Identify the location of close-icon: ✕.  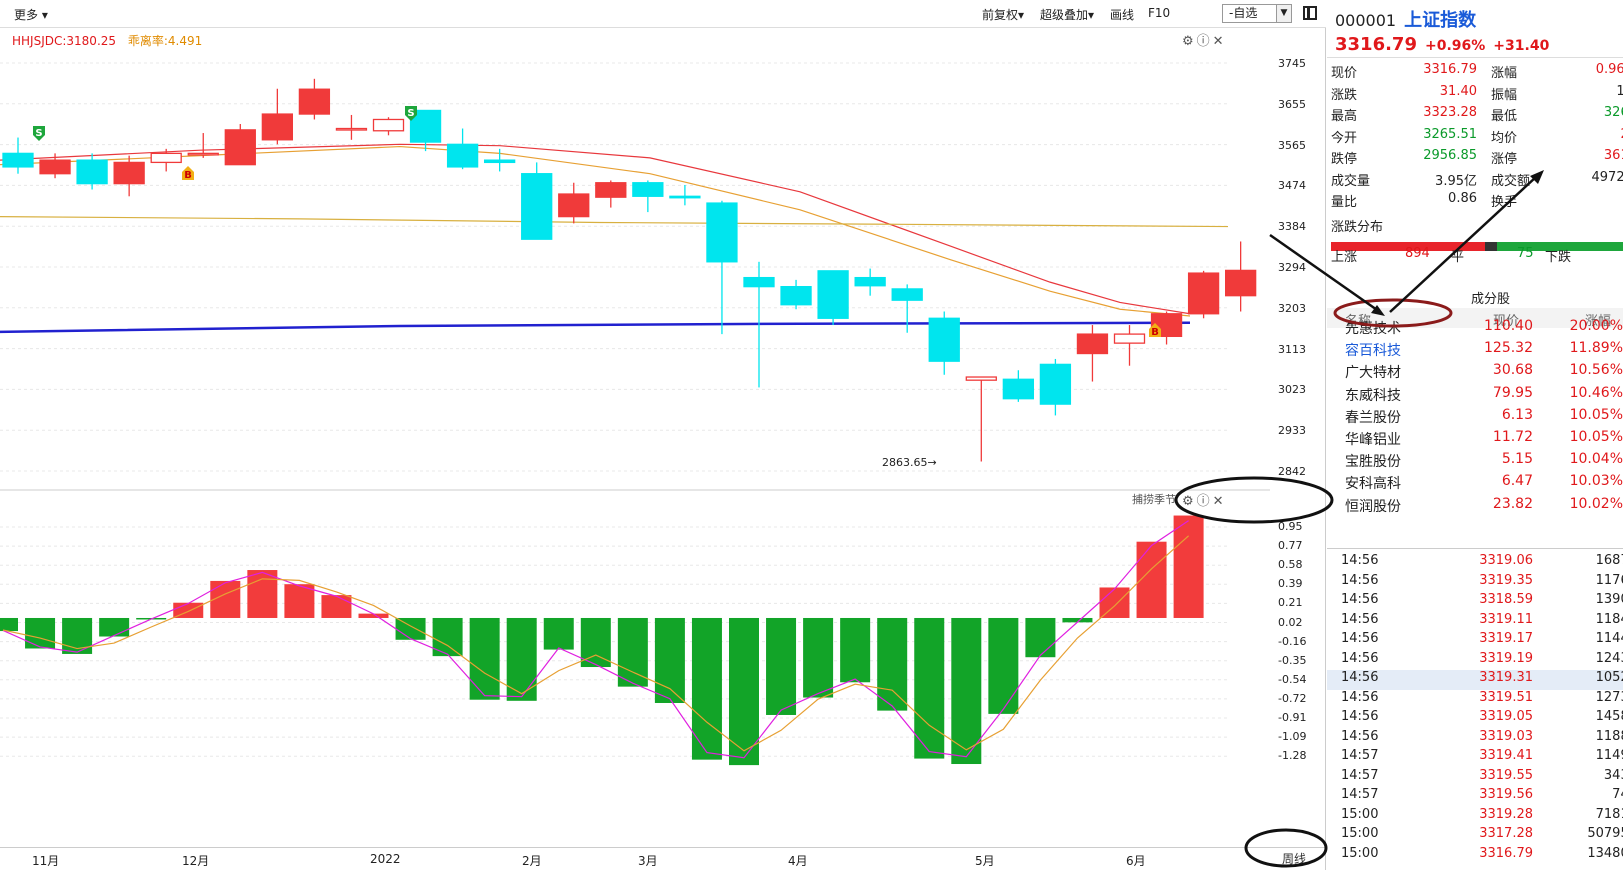
(1219, 41).